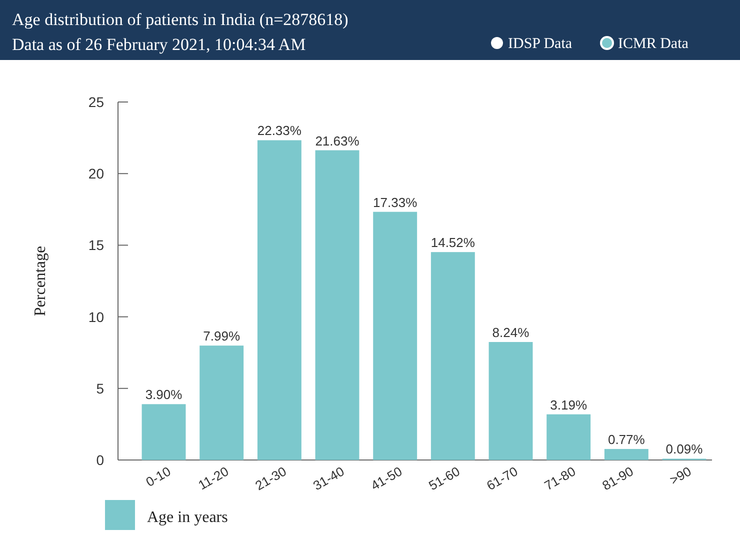 This screenshot has width=740, height=539. I want to click on data-label: 21.63%, so click(337, 140).